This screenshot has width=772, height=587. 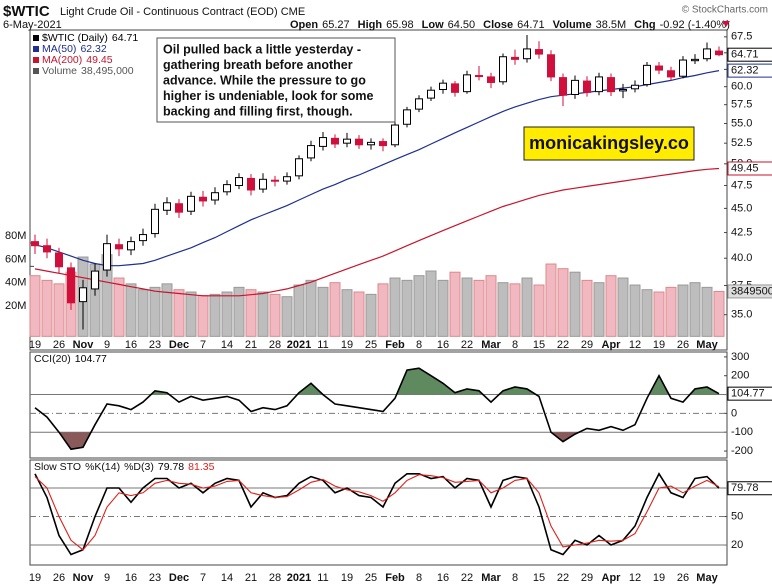 What do you see at coordinates (15, 283) in the screenshot?
I see `volume-tick-label: 40M` at bounding box center [15, 283].